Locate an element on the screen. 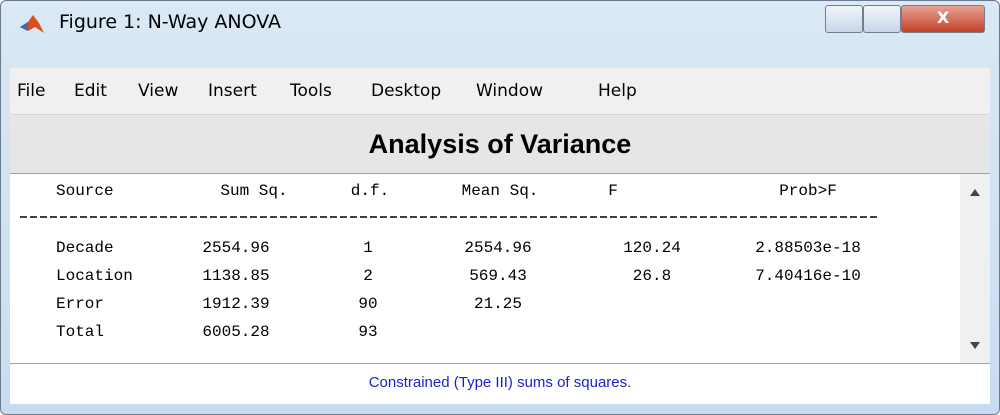 The image size is (1000, 415). menu-bar: File Edit View Insert Tools Desktop Window Help is located at coordinates (500, 91).